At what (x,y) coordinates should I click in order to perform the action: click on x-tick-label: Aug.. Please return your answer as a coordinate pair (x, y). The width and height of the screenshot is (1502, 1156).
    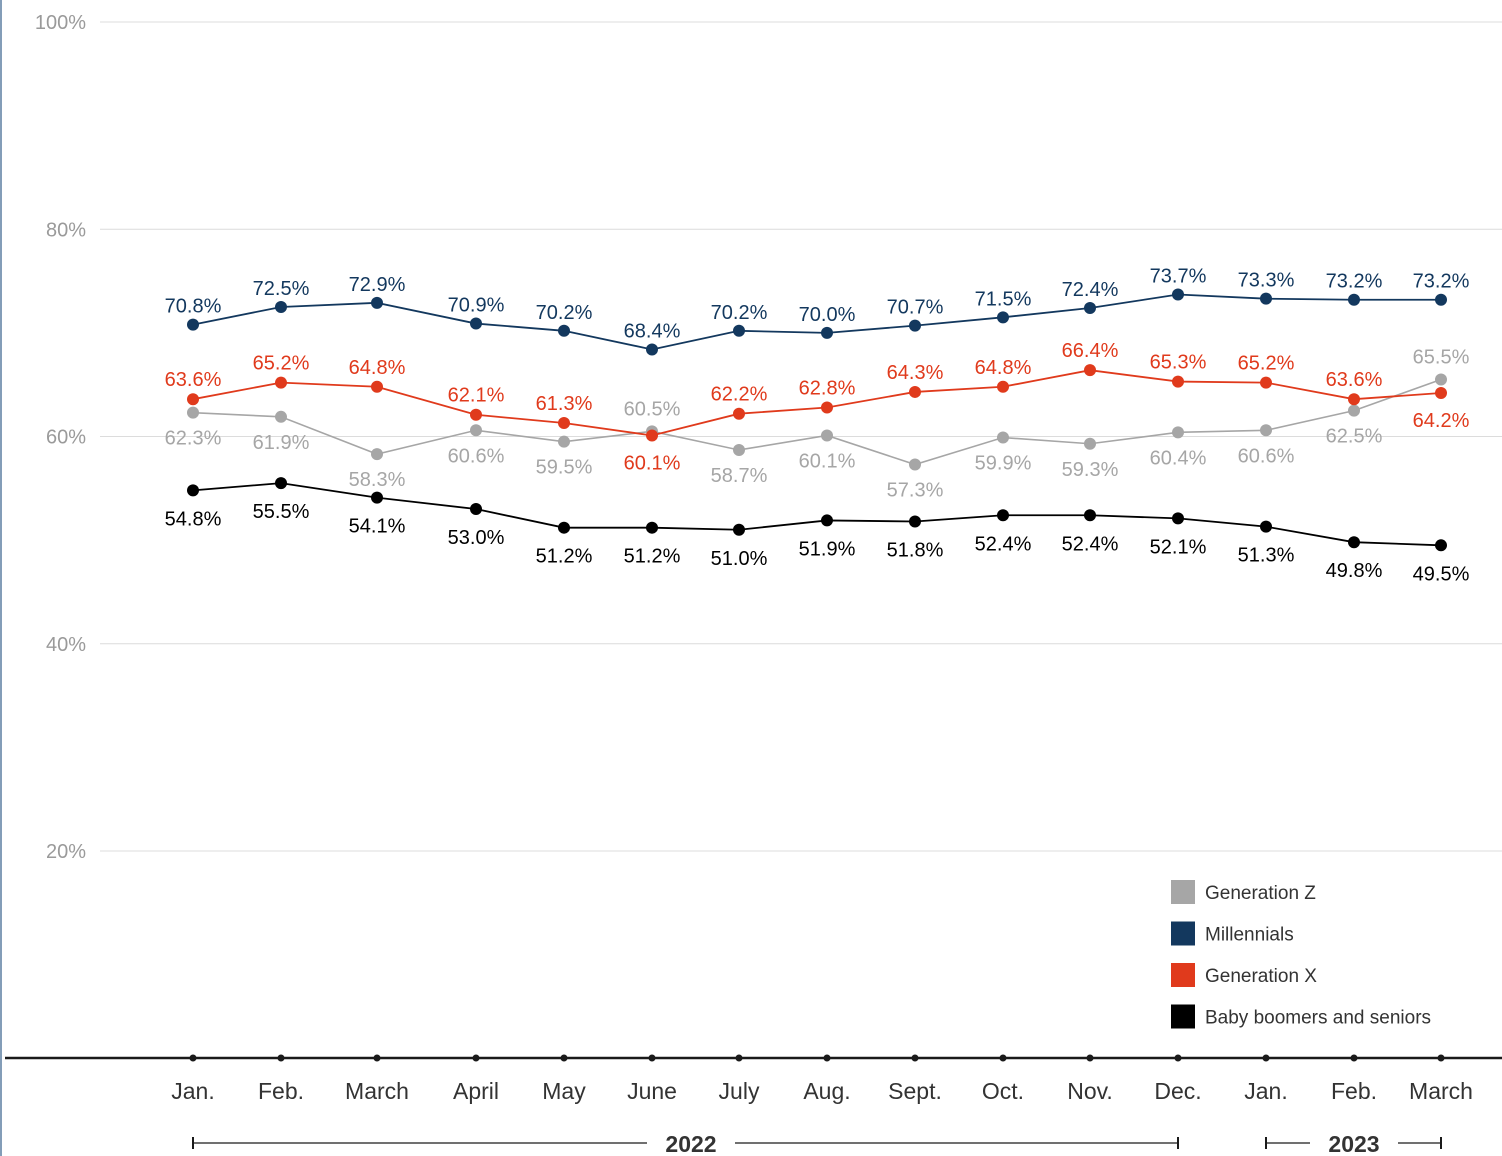
    Looking at the image, I should click on (826, 1091).